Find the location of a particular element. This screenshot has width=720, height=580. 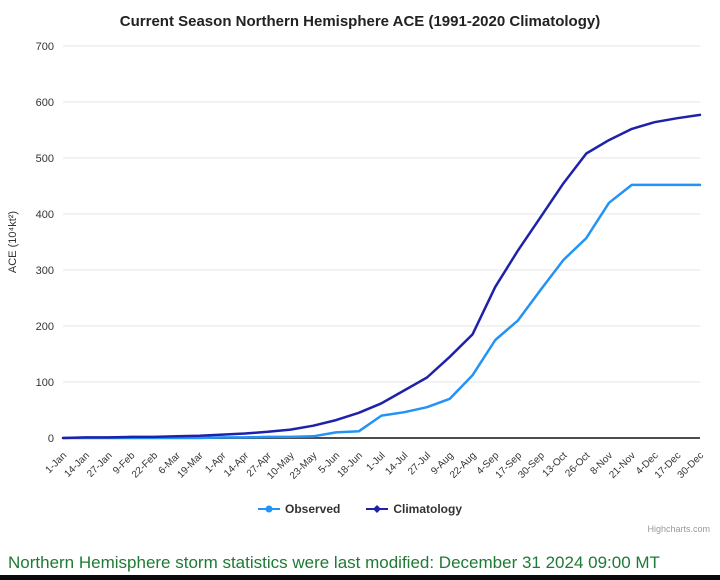

legend-item-climatology: Climatology is located at coordinates (414, 509).